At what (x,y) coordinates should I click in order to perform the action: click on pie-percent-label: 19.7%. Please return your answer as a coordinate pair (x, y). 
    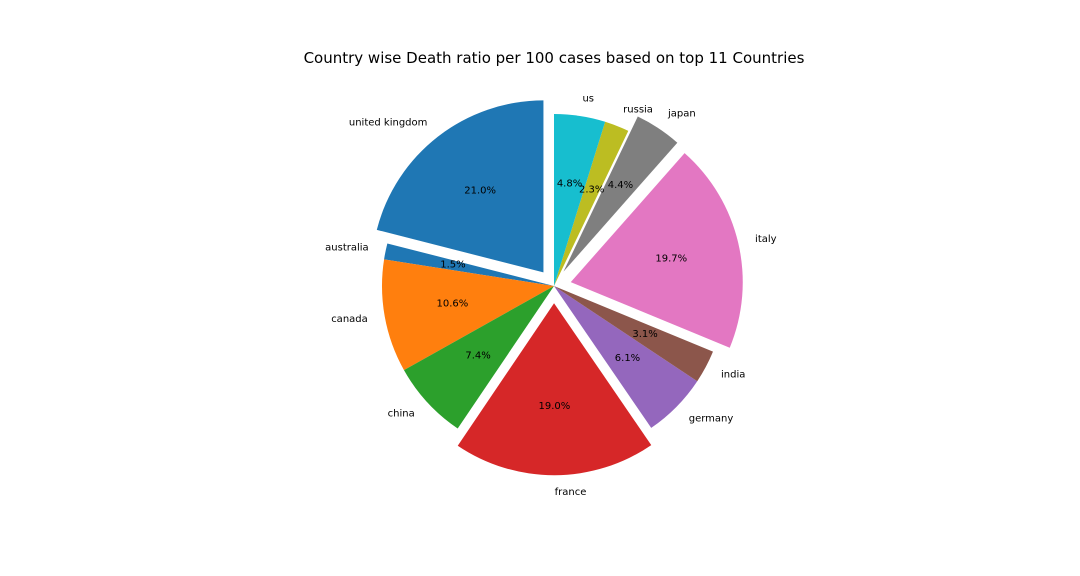
    Looking at the image, I should click on (671, 258).